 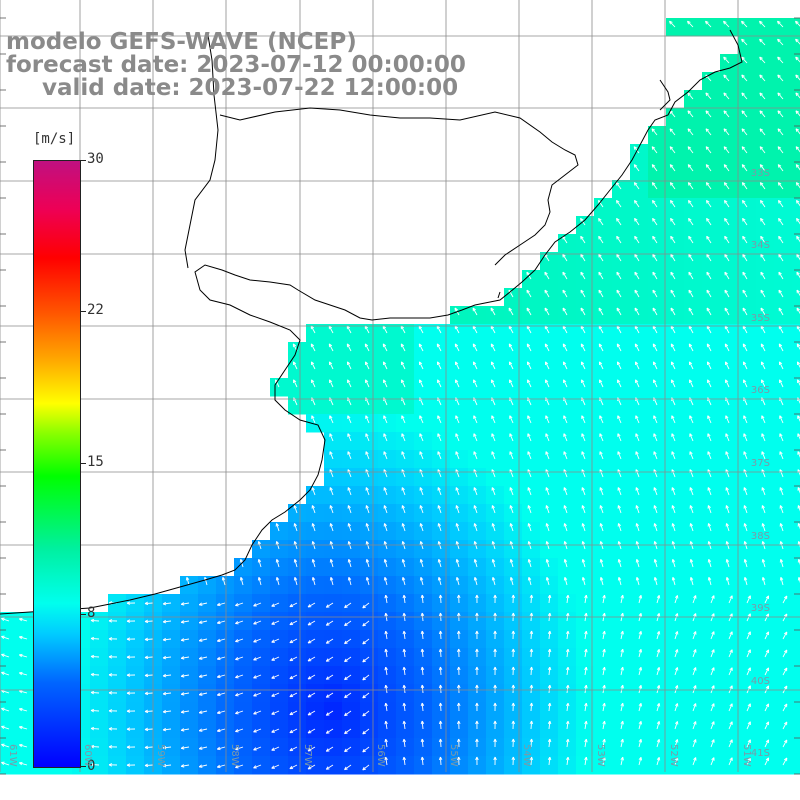 What do you see at coordinates (87, 755) in the screenshot?
I see `lon-label: 60W` at bounding box center [87, 755].